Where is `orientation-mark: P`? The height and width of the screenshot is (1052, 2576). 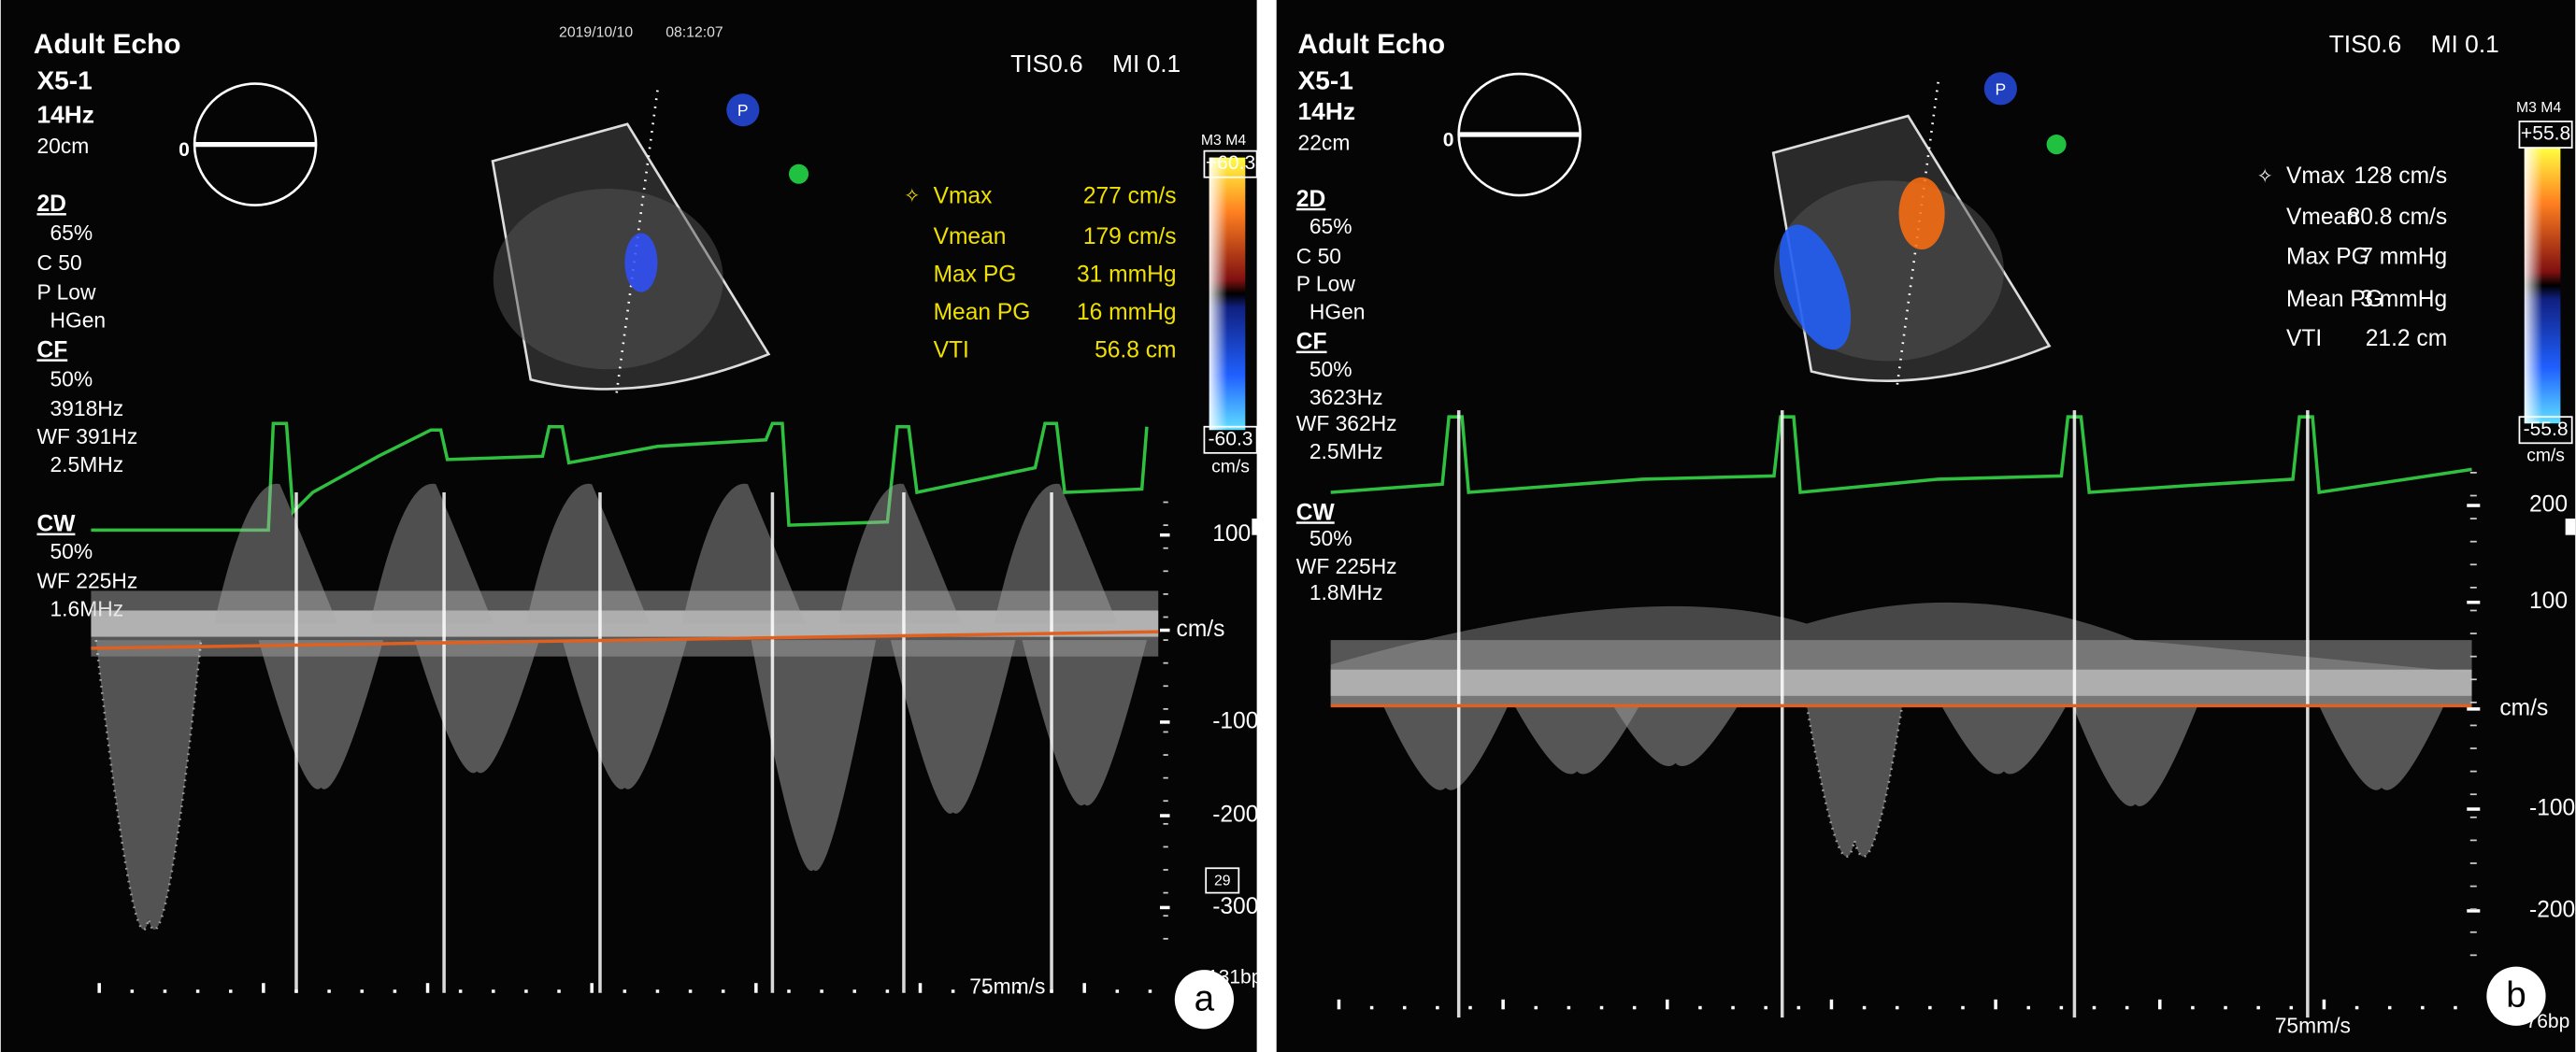 orientation-mark: P is located at coordinates (2001, 88).